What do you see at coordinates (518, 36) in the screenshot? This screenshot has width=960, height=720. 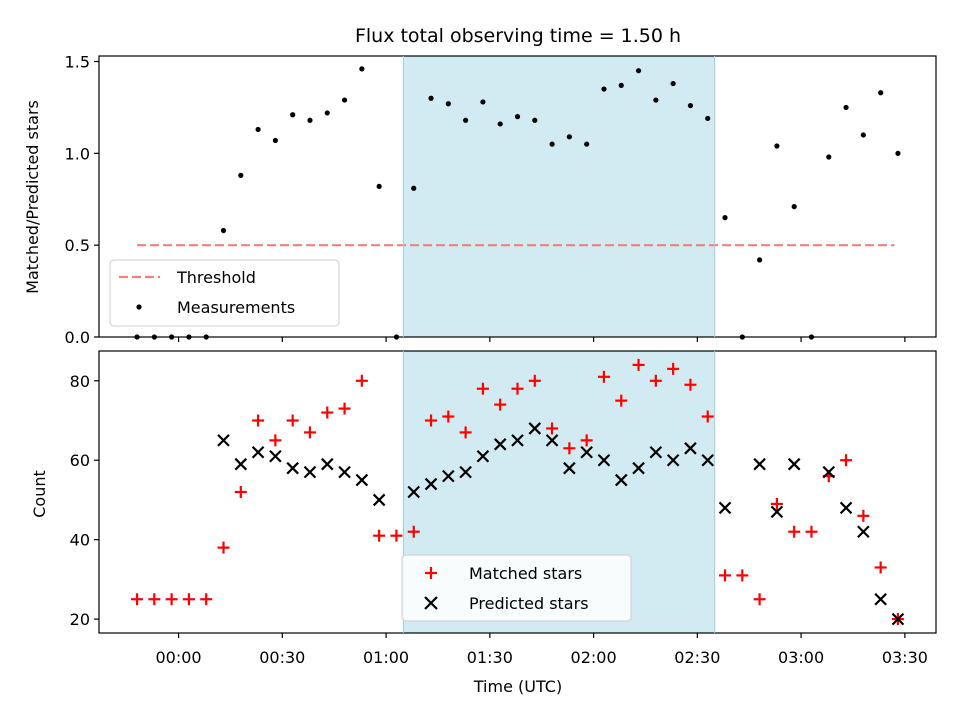 I see `chart-title: Flux total observing time = 1.50 h` at bounding box center [518, 36].